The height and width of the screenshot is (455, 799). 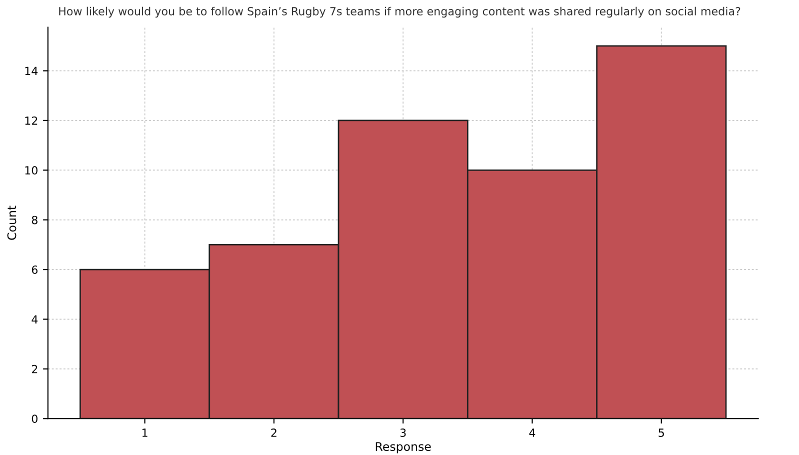 What do you see at coordinates (399, 12) in the screenshot?
I see `chart-title: How likely would you be to follow Spain’s Rugby 7s teams if more engaging content was shared regularly on social media?` at bounding box center [399, 12].